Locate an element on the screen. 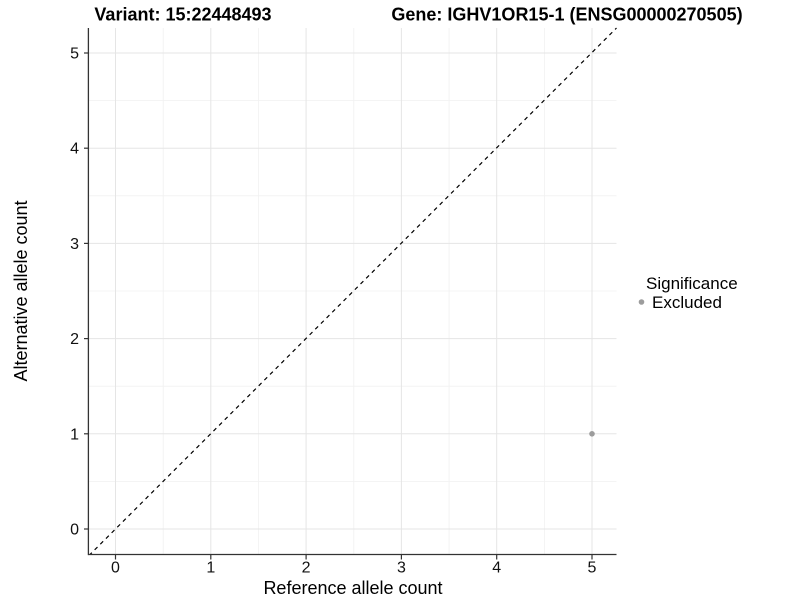  legend-title: Significance is located at coordinates (692, 283).